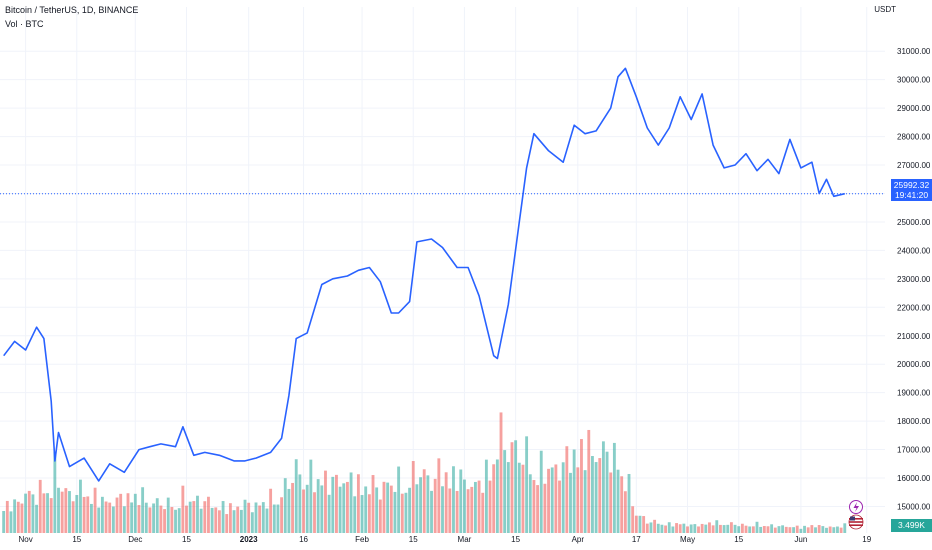  Describe the element at coordinates (856, 522) in the screenshot. I see `us-flag-icon` at that location.